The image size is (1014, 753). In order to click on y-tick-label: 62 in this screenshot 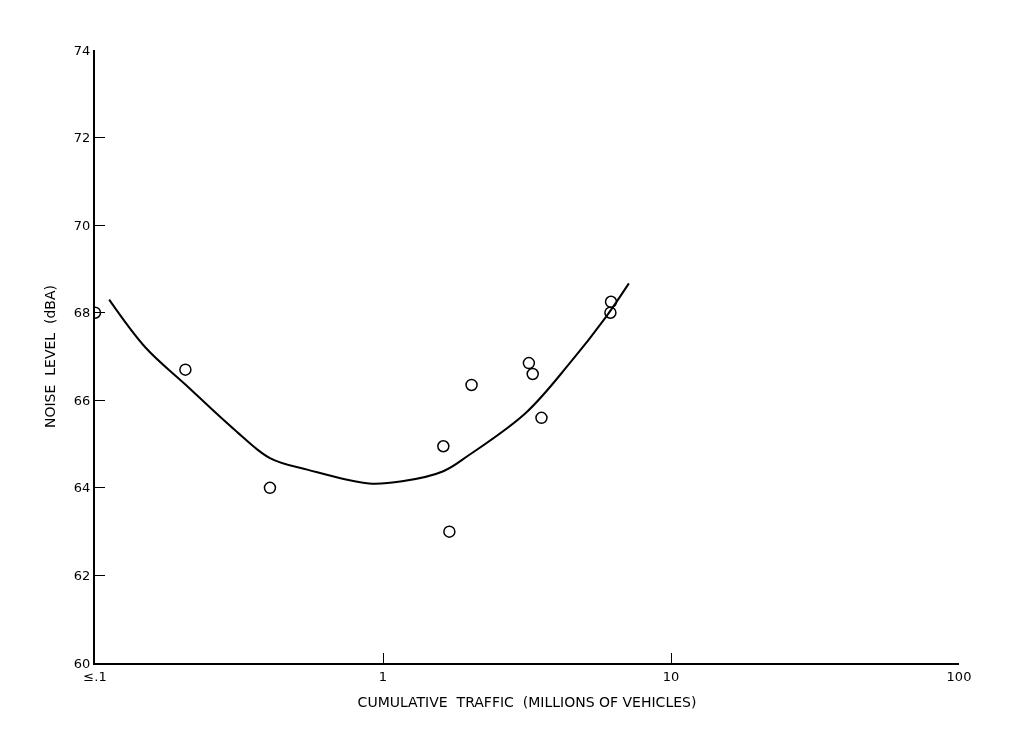, I will do `click(82, 575)`.